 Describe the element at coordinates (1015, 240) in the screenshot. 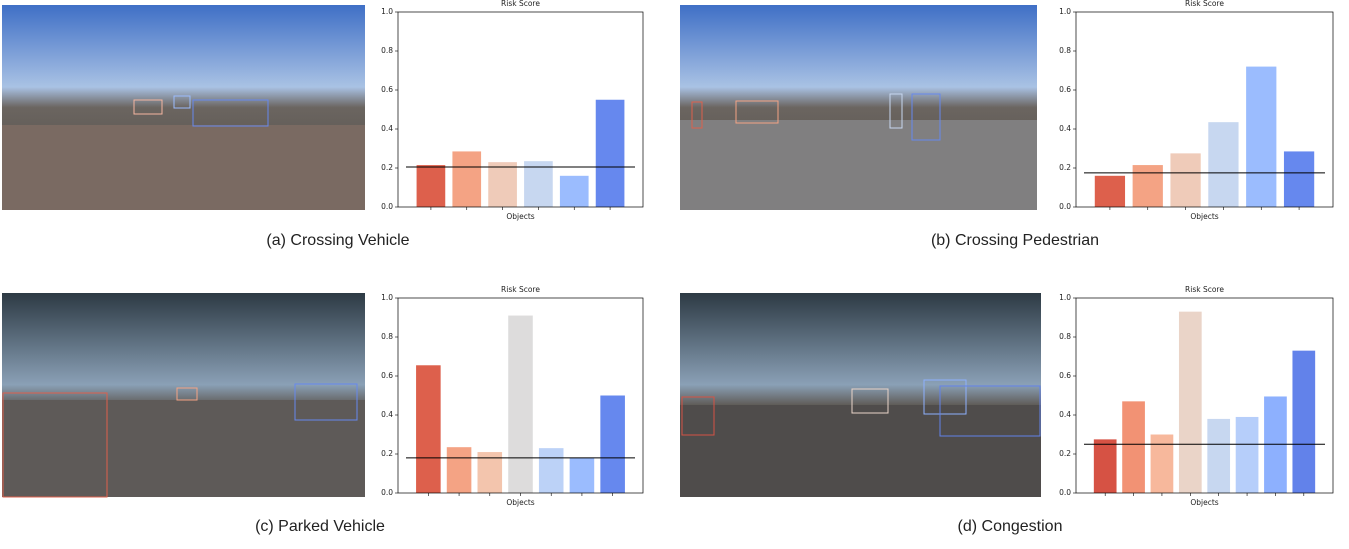

I see `caption: (b) Crossing Pedestrian` at that location.